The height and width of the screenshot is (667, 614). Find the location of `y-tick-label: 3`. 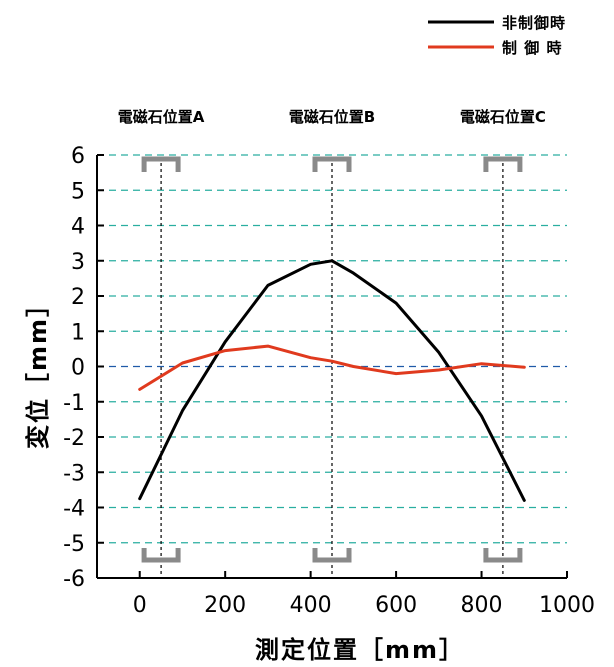

y-tick-label: 3 is located at coordinates (78, 262).